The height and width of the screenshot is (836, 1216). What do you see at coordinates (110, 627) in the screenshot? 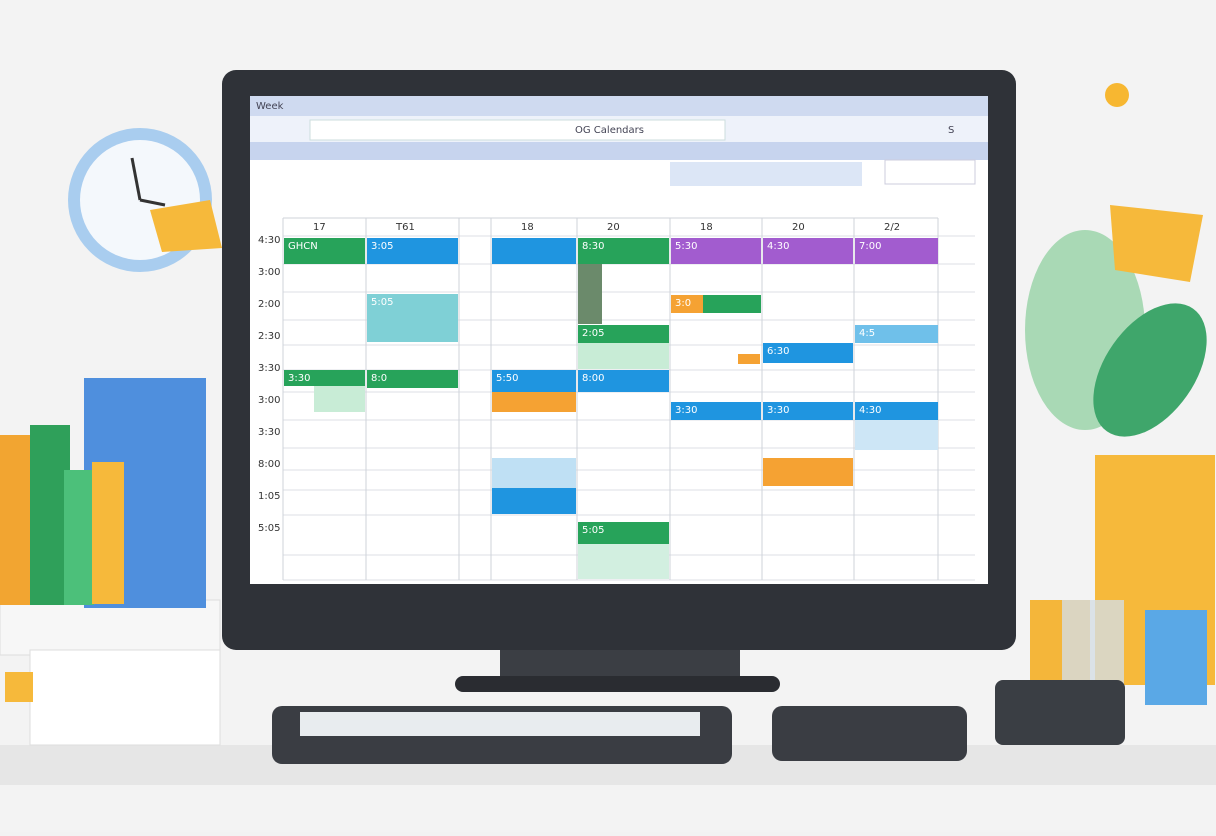
I see `book-stack` at bounding box center [110, 627].